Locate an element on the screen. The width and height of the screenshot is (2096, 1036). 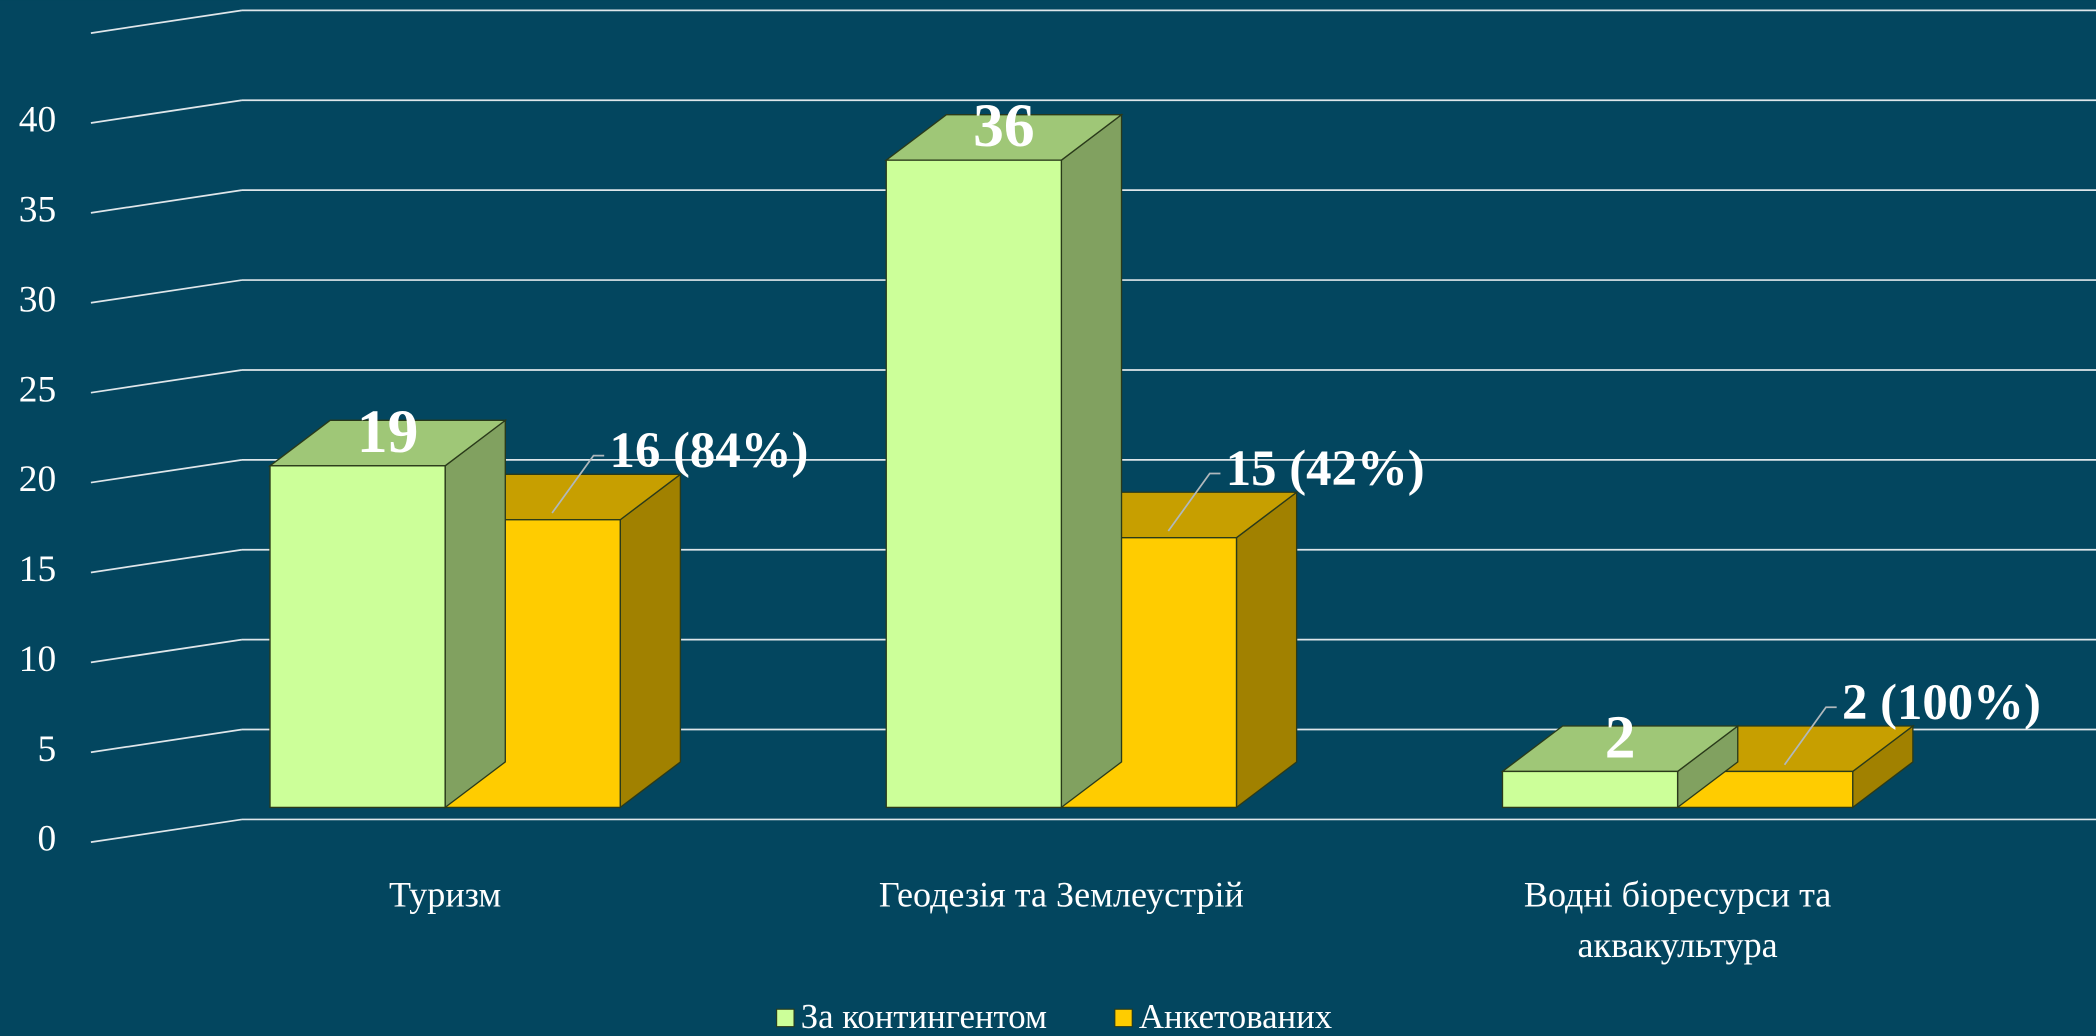
data-label: 2 is located at coordinates (1620, 737).